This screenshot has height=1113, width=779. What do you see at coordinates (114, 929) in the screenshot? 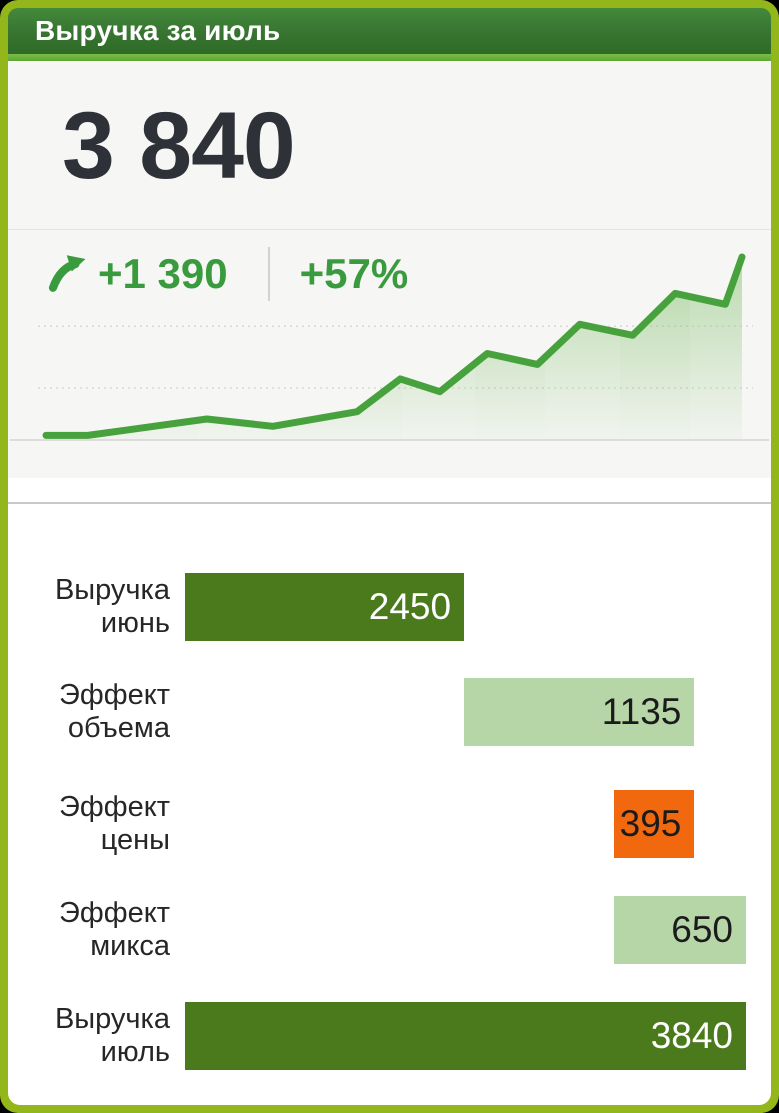
I see `row-label: Эффект микса` at bounding box center [114, 929].